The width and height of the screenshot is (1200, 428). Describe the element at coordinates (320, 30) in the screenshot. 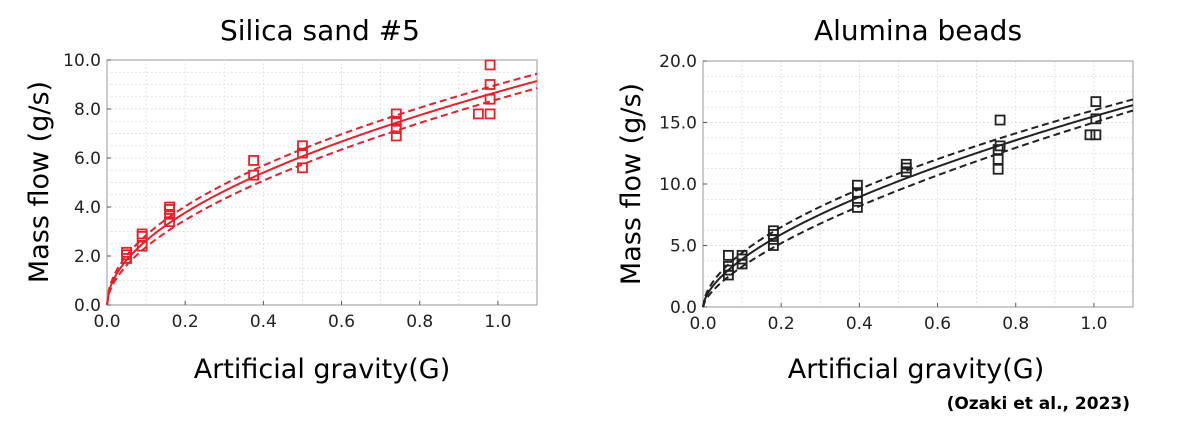

I see `chart-title: Silica sand #5` at that location.